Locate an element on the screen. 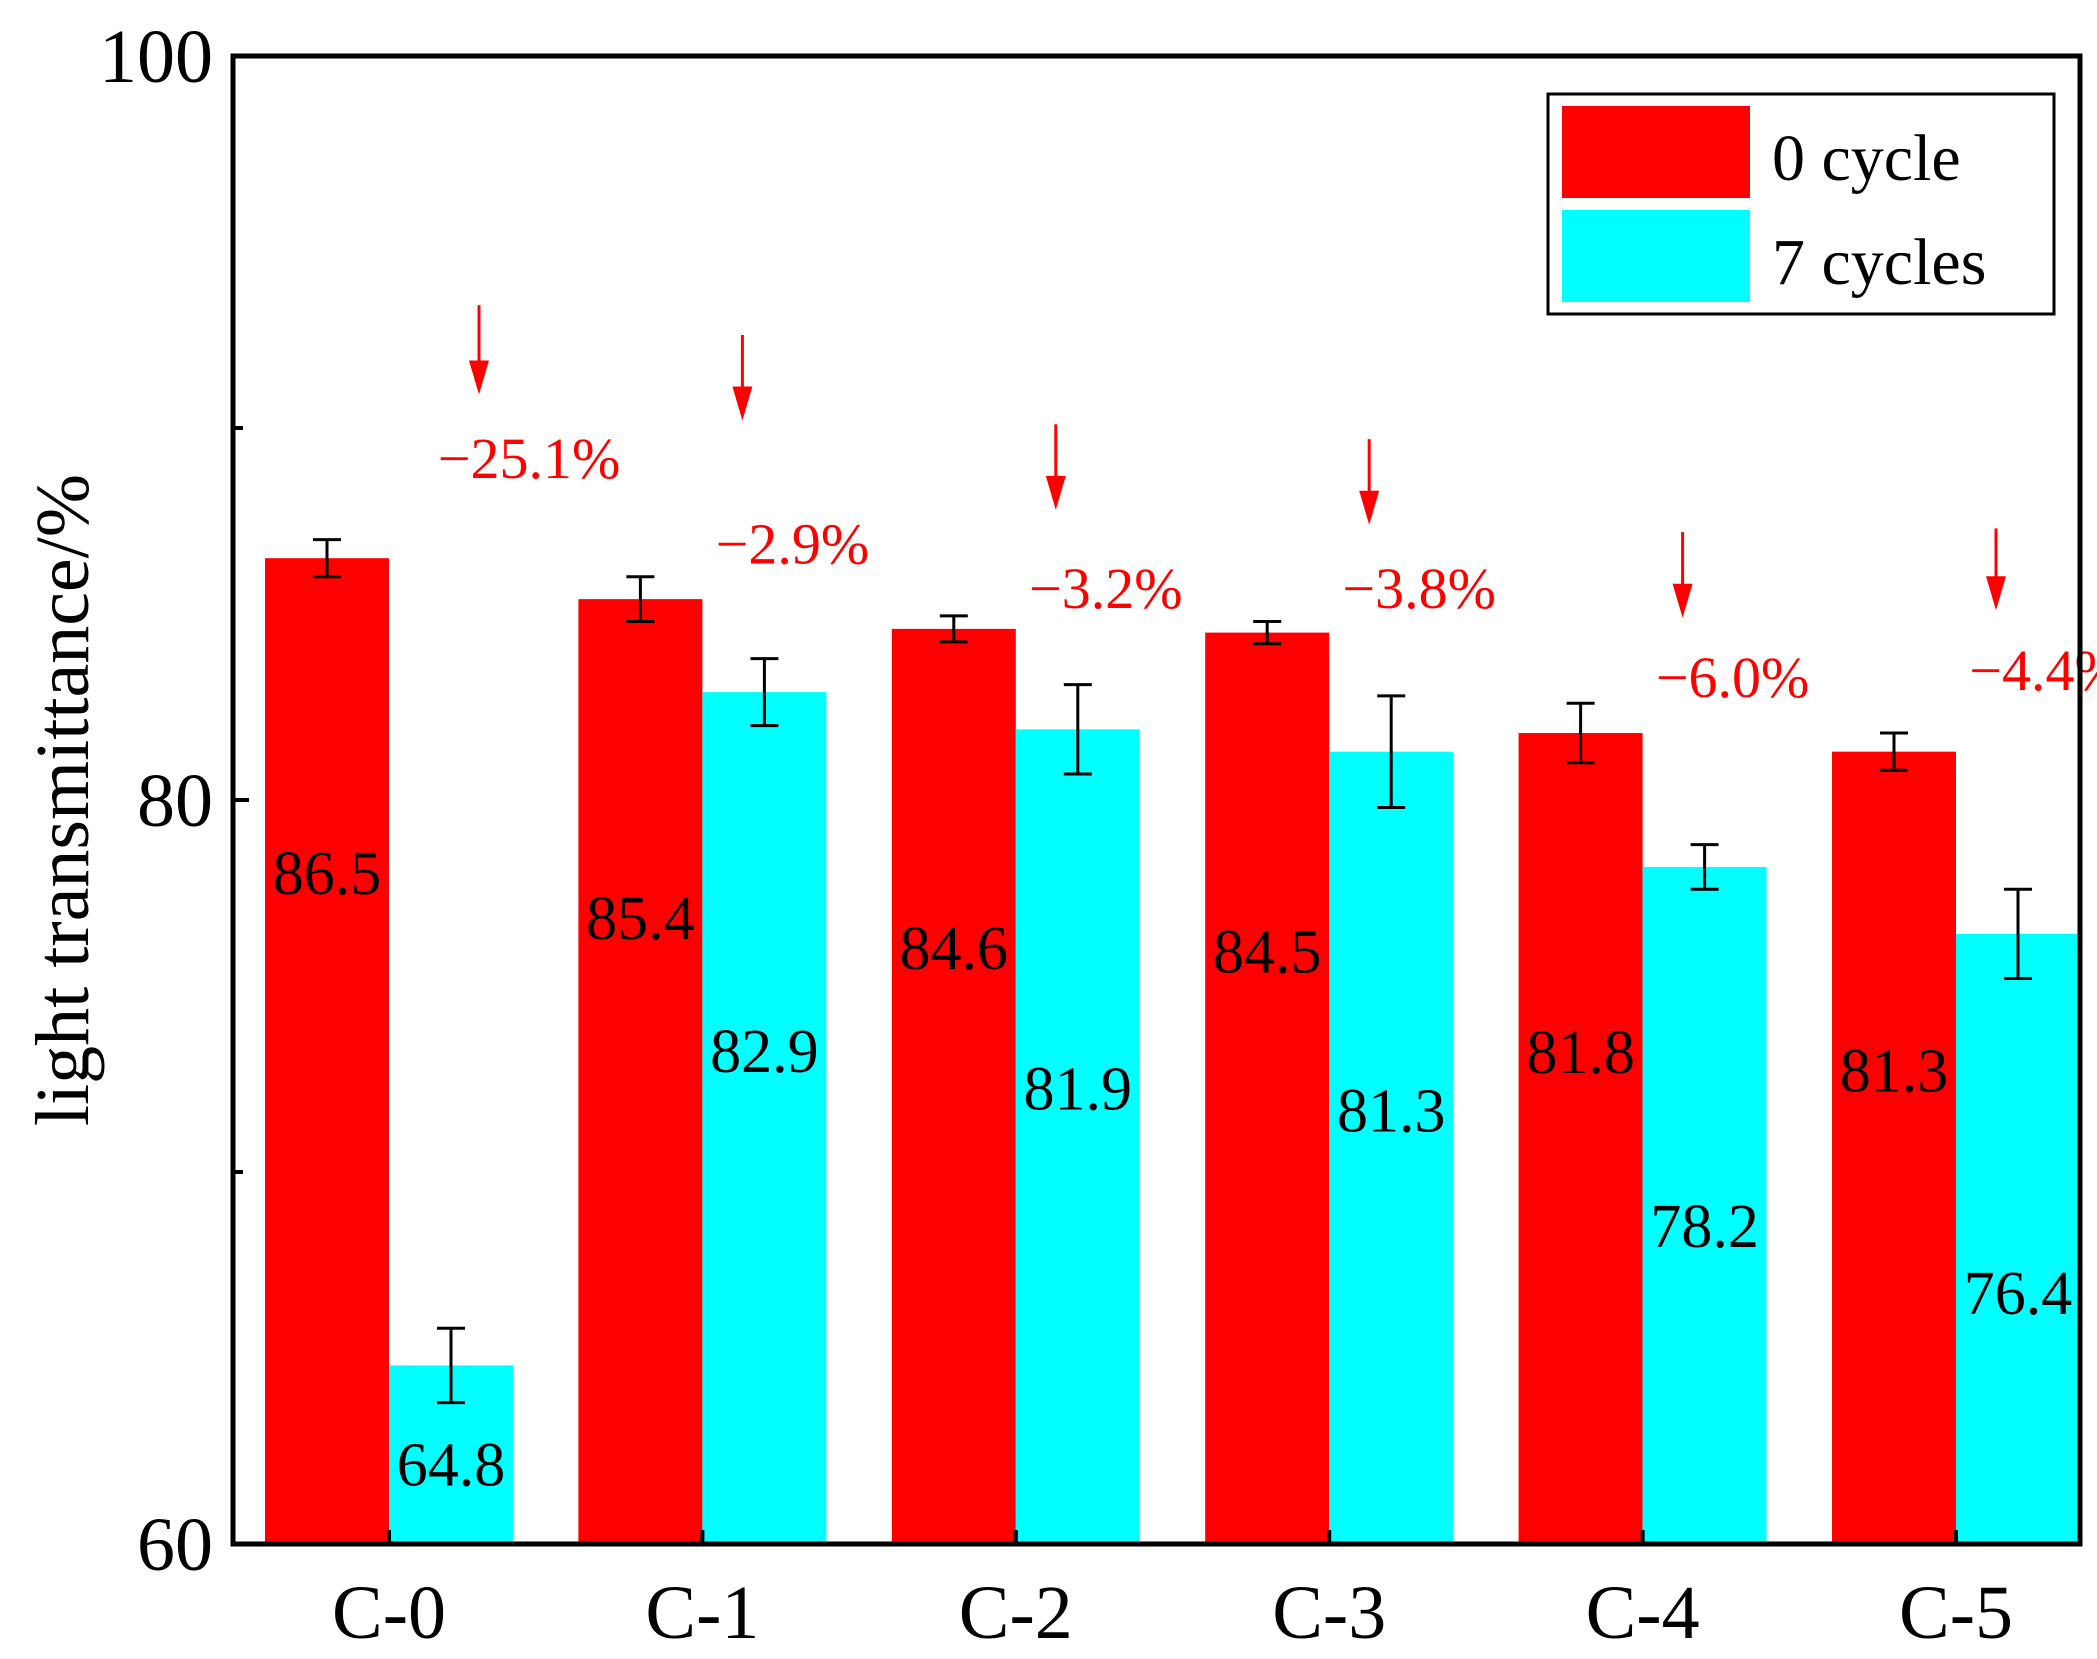 Image resolution: width=2097 pixels, height=1659 pixels. y-tick-label-100: 100 is located at coordinates (156, 57).